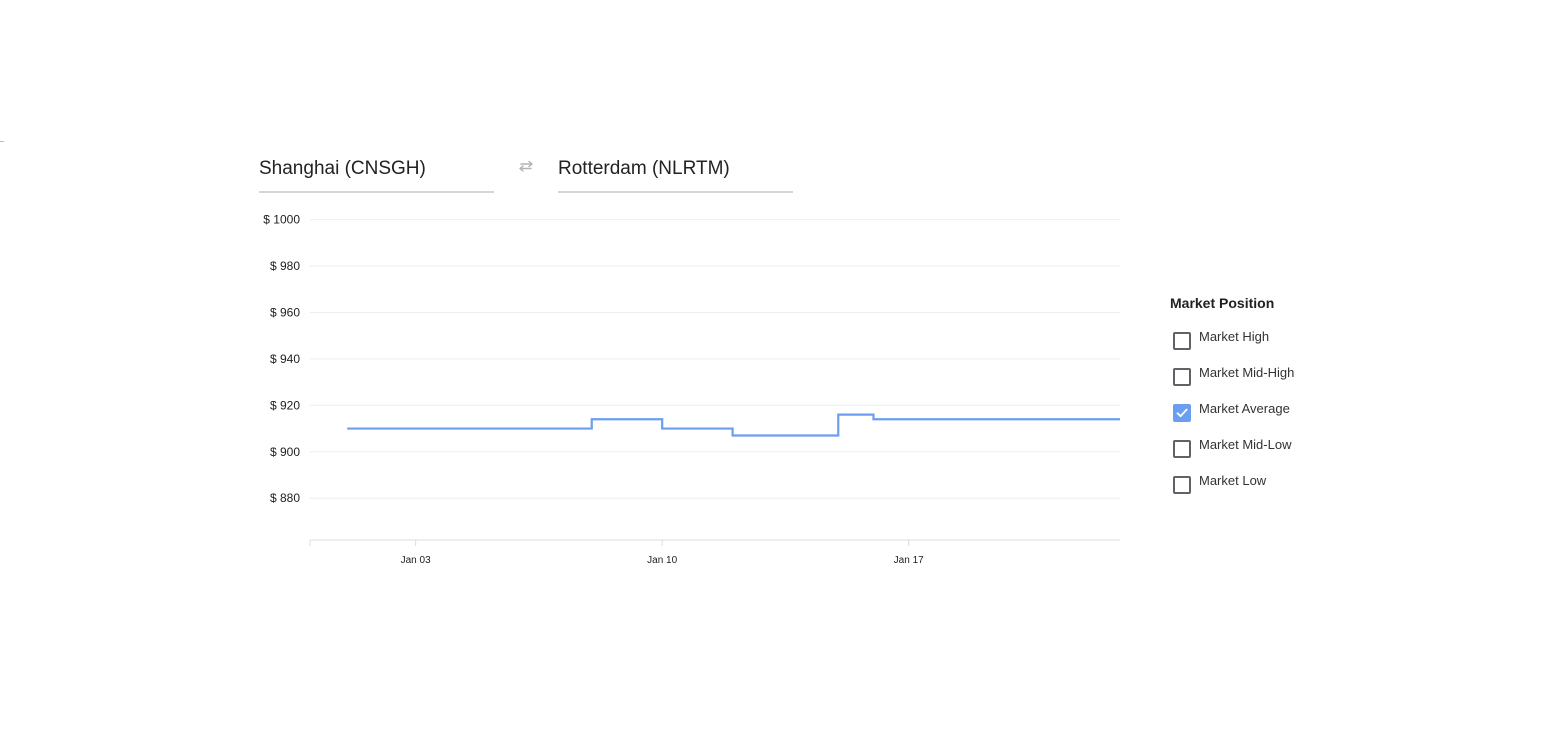 Image resolution: width=1559 pixels, height=730 pixels. What do you see at coordinates (342, 168) in the screenshot?
I see `origin-port-value: Shanghai (CNSGH)` at bounding box center [342, 168].